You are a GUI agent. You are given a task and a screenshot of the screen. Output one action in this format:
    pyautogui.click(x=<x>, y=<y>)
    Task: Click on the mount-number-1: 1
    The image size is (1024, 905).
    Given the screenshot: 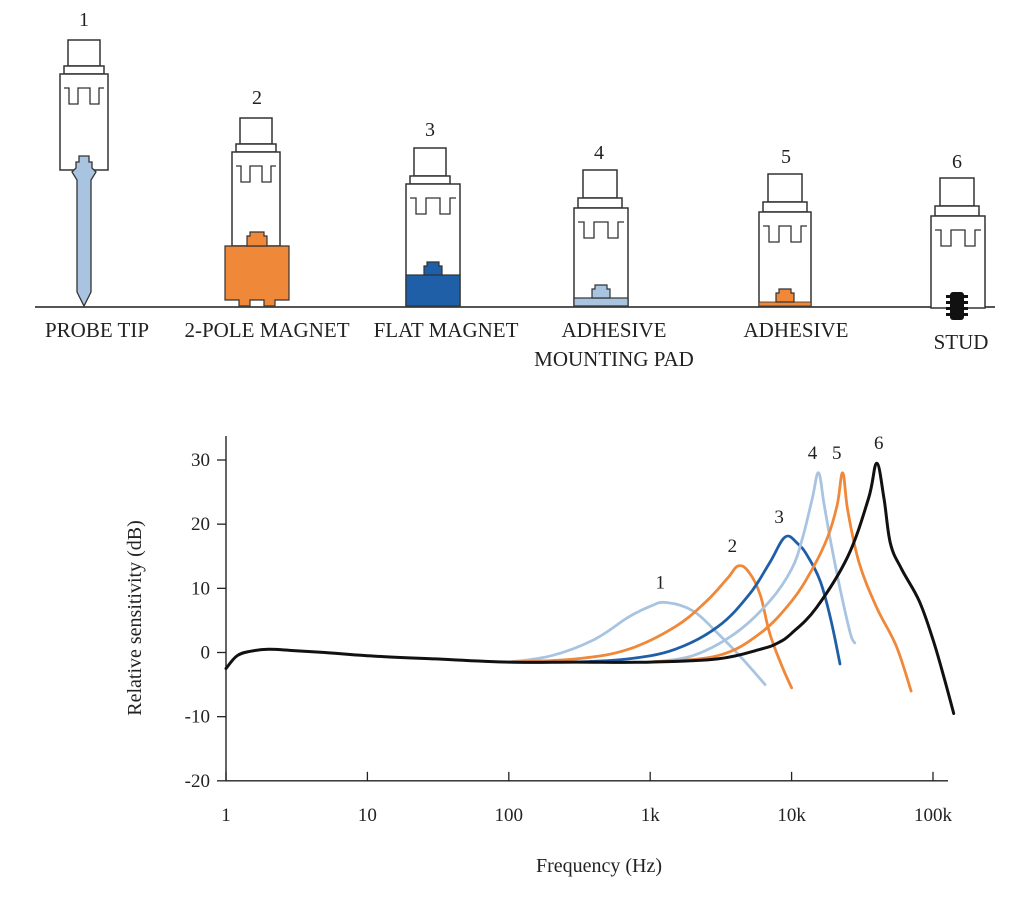 What is the action you would take?
    pyautogui.click(x=84, y=20)
    